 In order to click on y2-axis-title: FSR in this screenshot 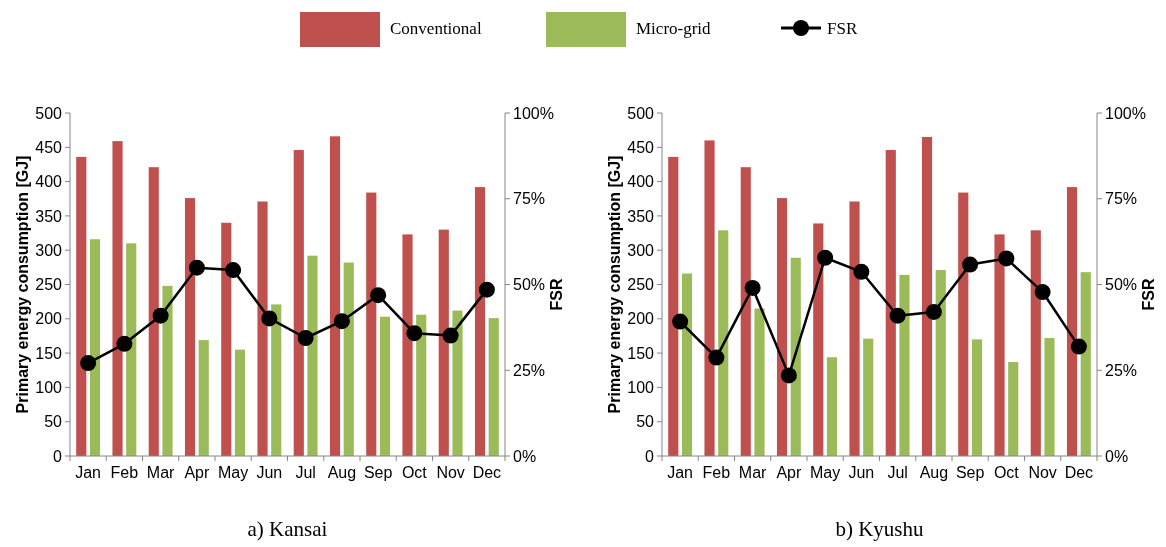, I will do `click(1148, 294)`.